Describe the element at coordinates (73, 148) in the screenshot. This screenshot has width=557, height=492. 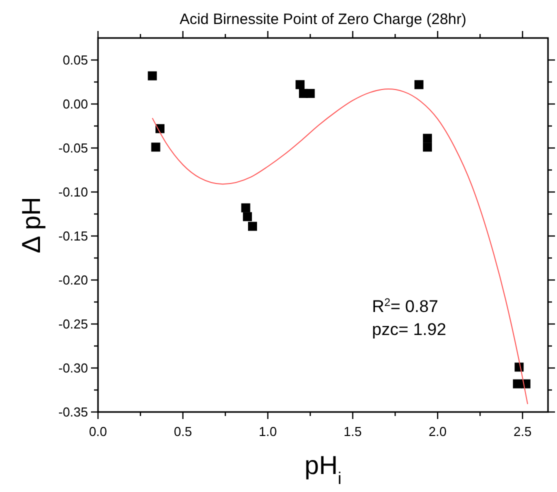
I see `y-tick-label: -0.05` at that location.